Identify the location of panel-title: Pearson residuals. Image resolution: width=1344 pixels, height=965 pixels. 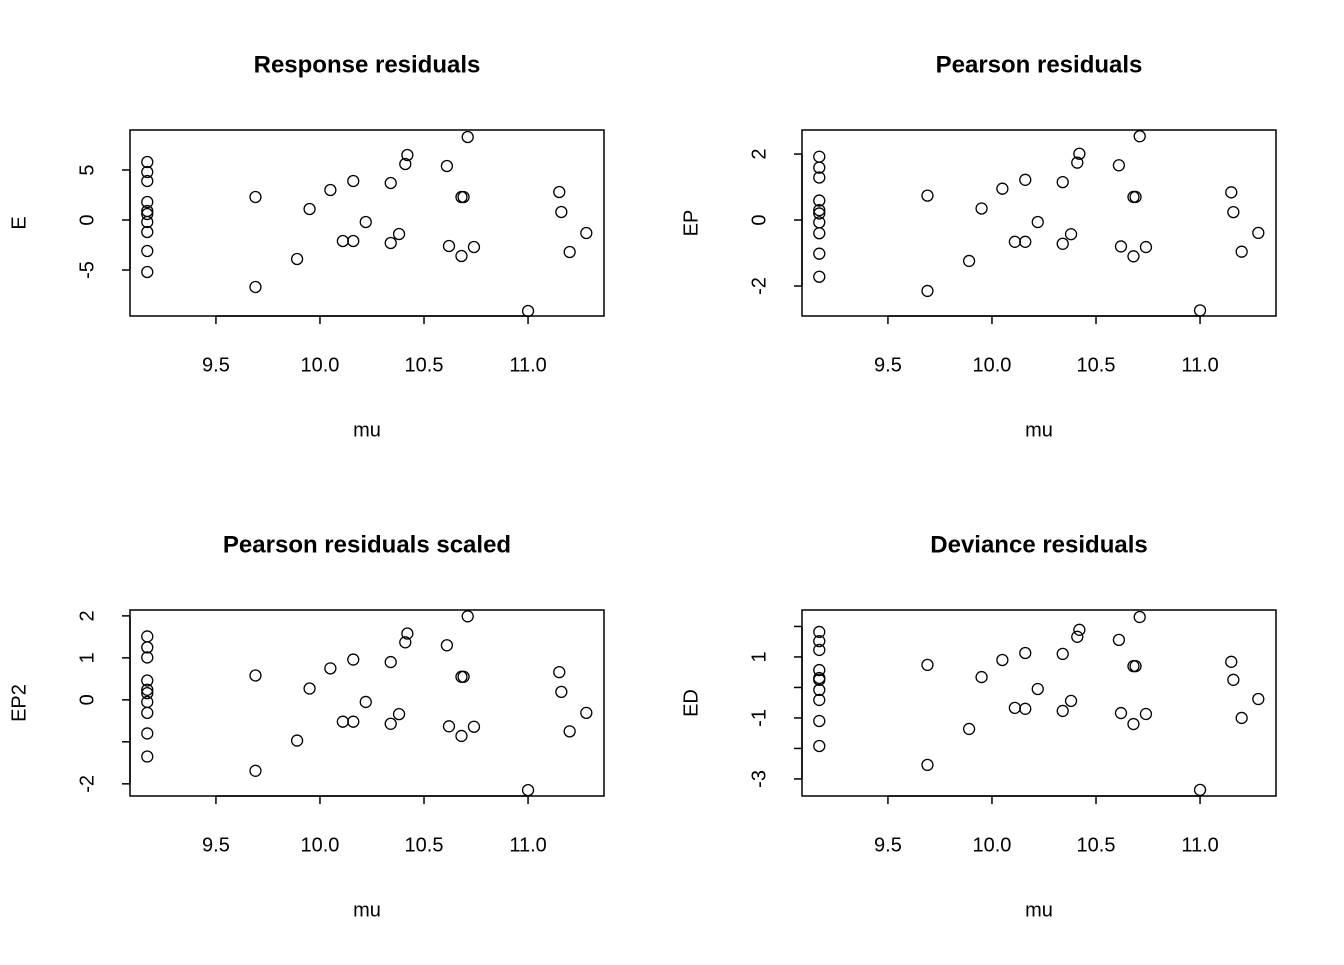
(1039, 64).